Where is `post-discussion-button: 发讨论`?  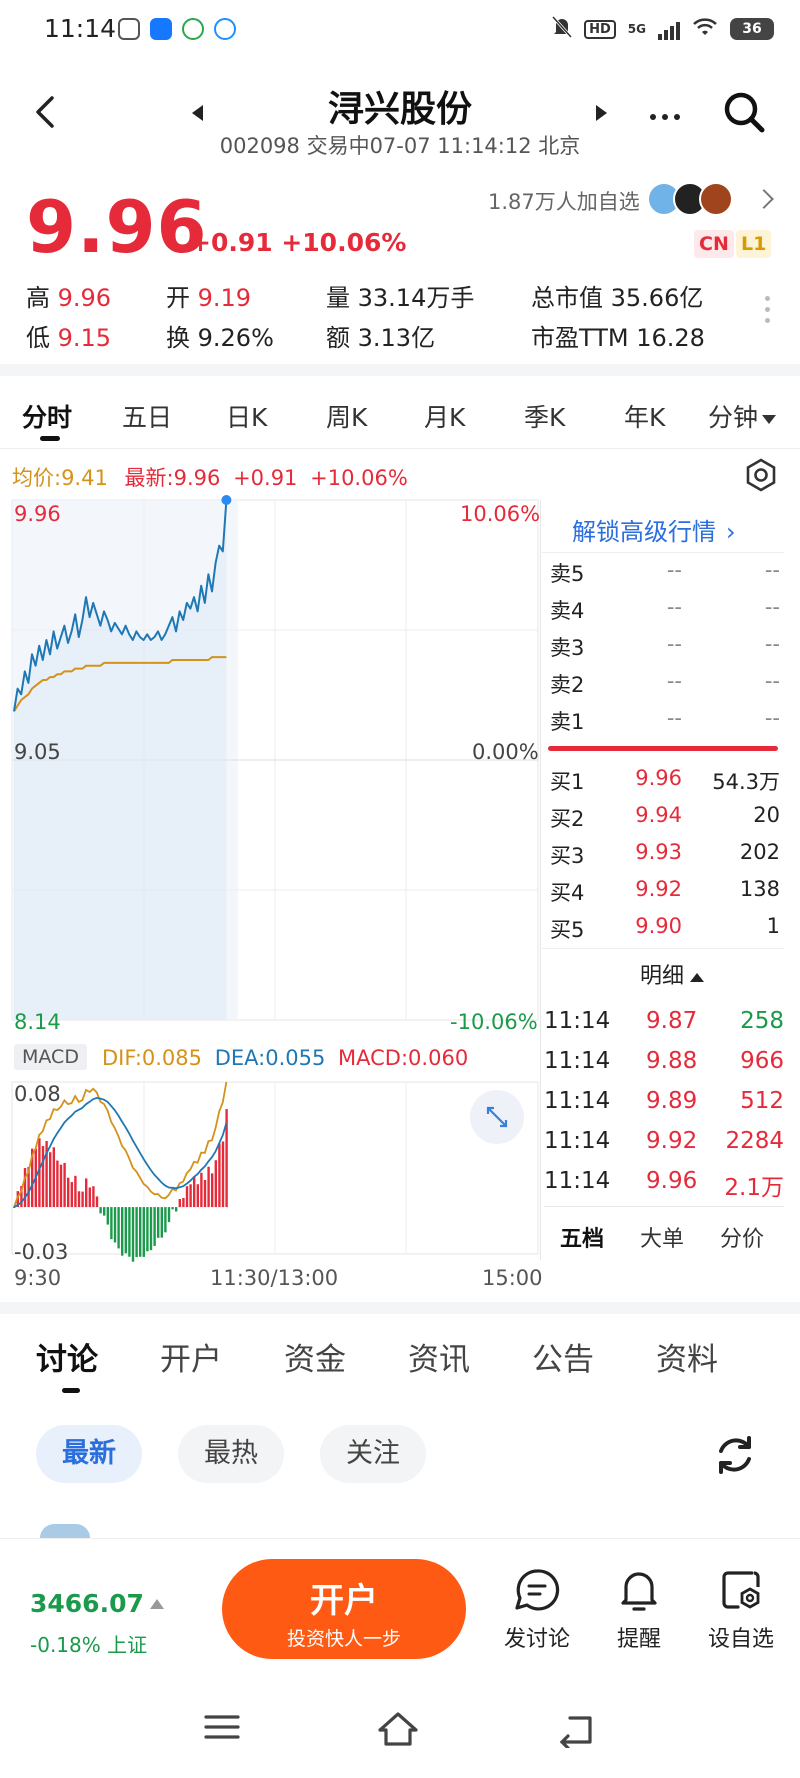
post-discussion-button: 发讨论 is located at coordinates (537, 1610).